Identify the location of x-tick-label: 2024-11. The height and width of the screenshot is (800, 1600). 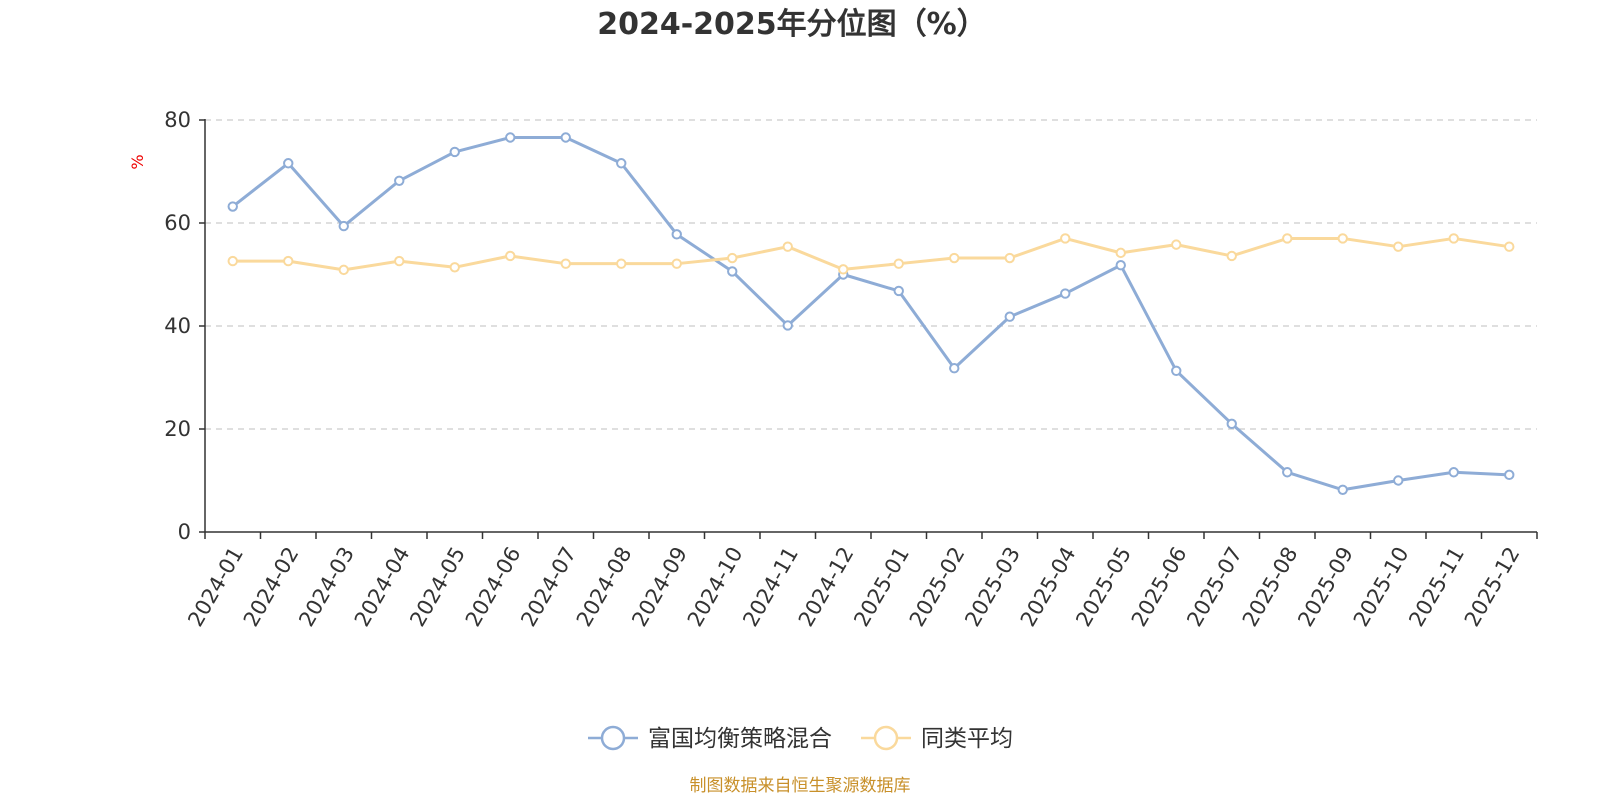
(770, 587).